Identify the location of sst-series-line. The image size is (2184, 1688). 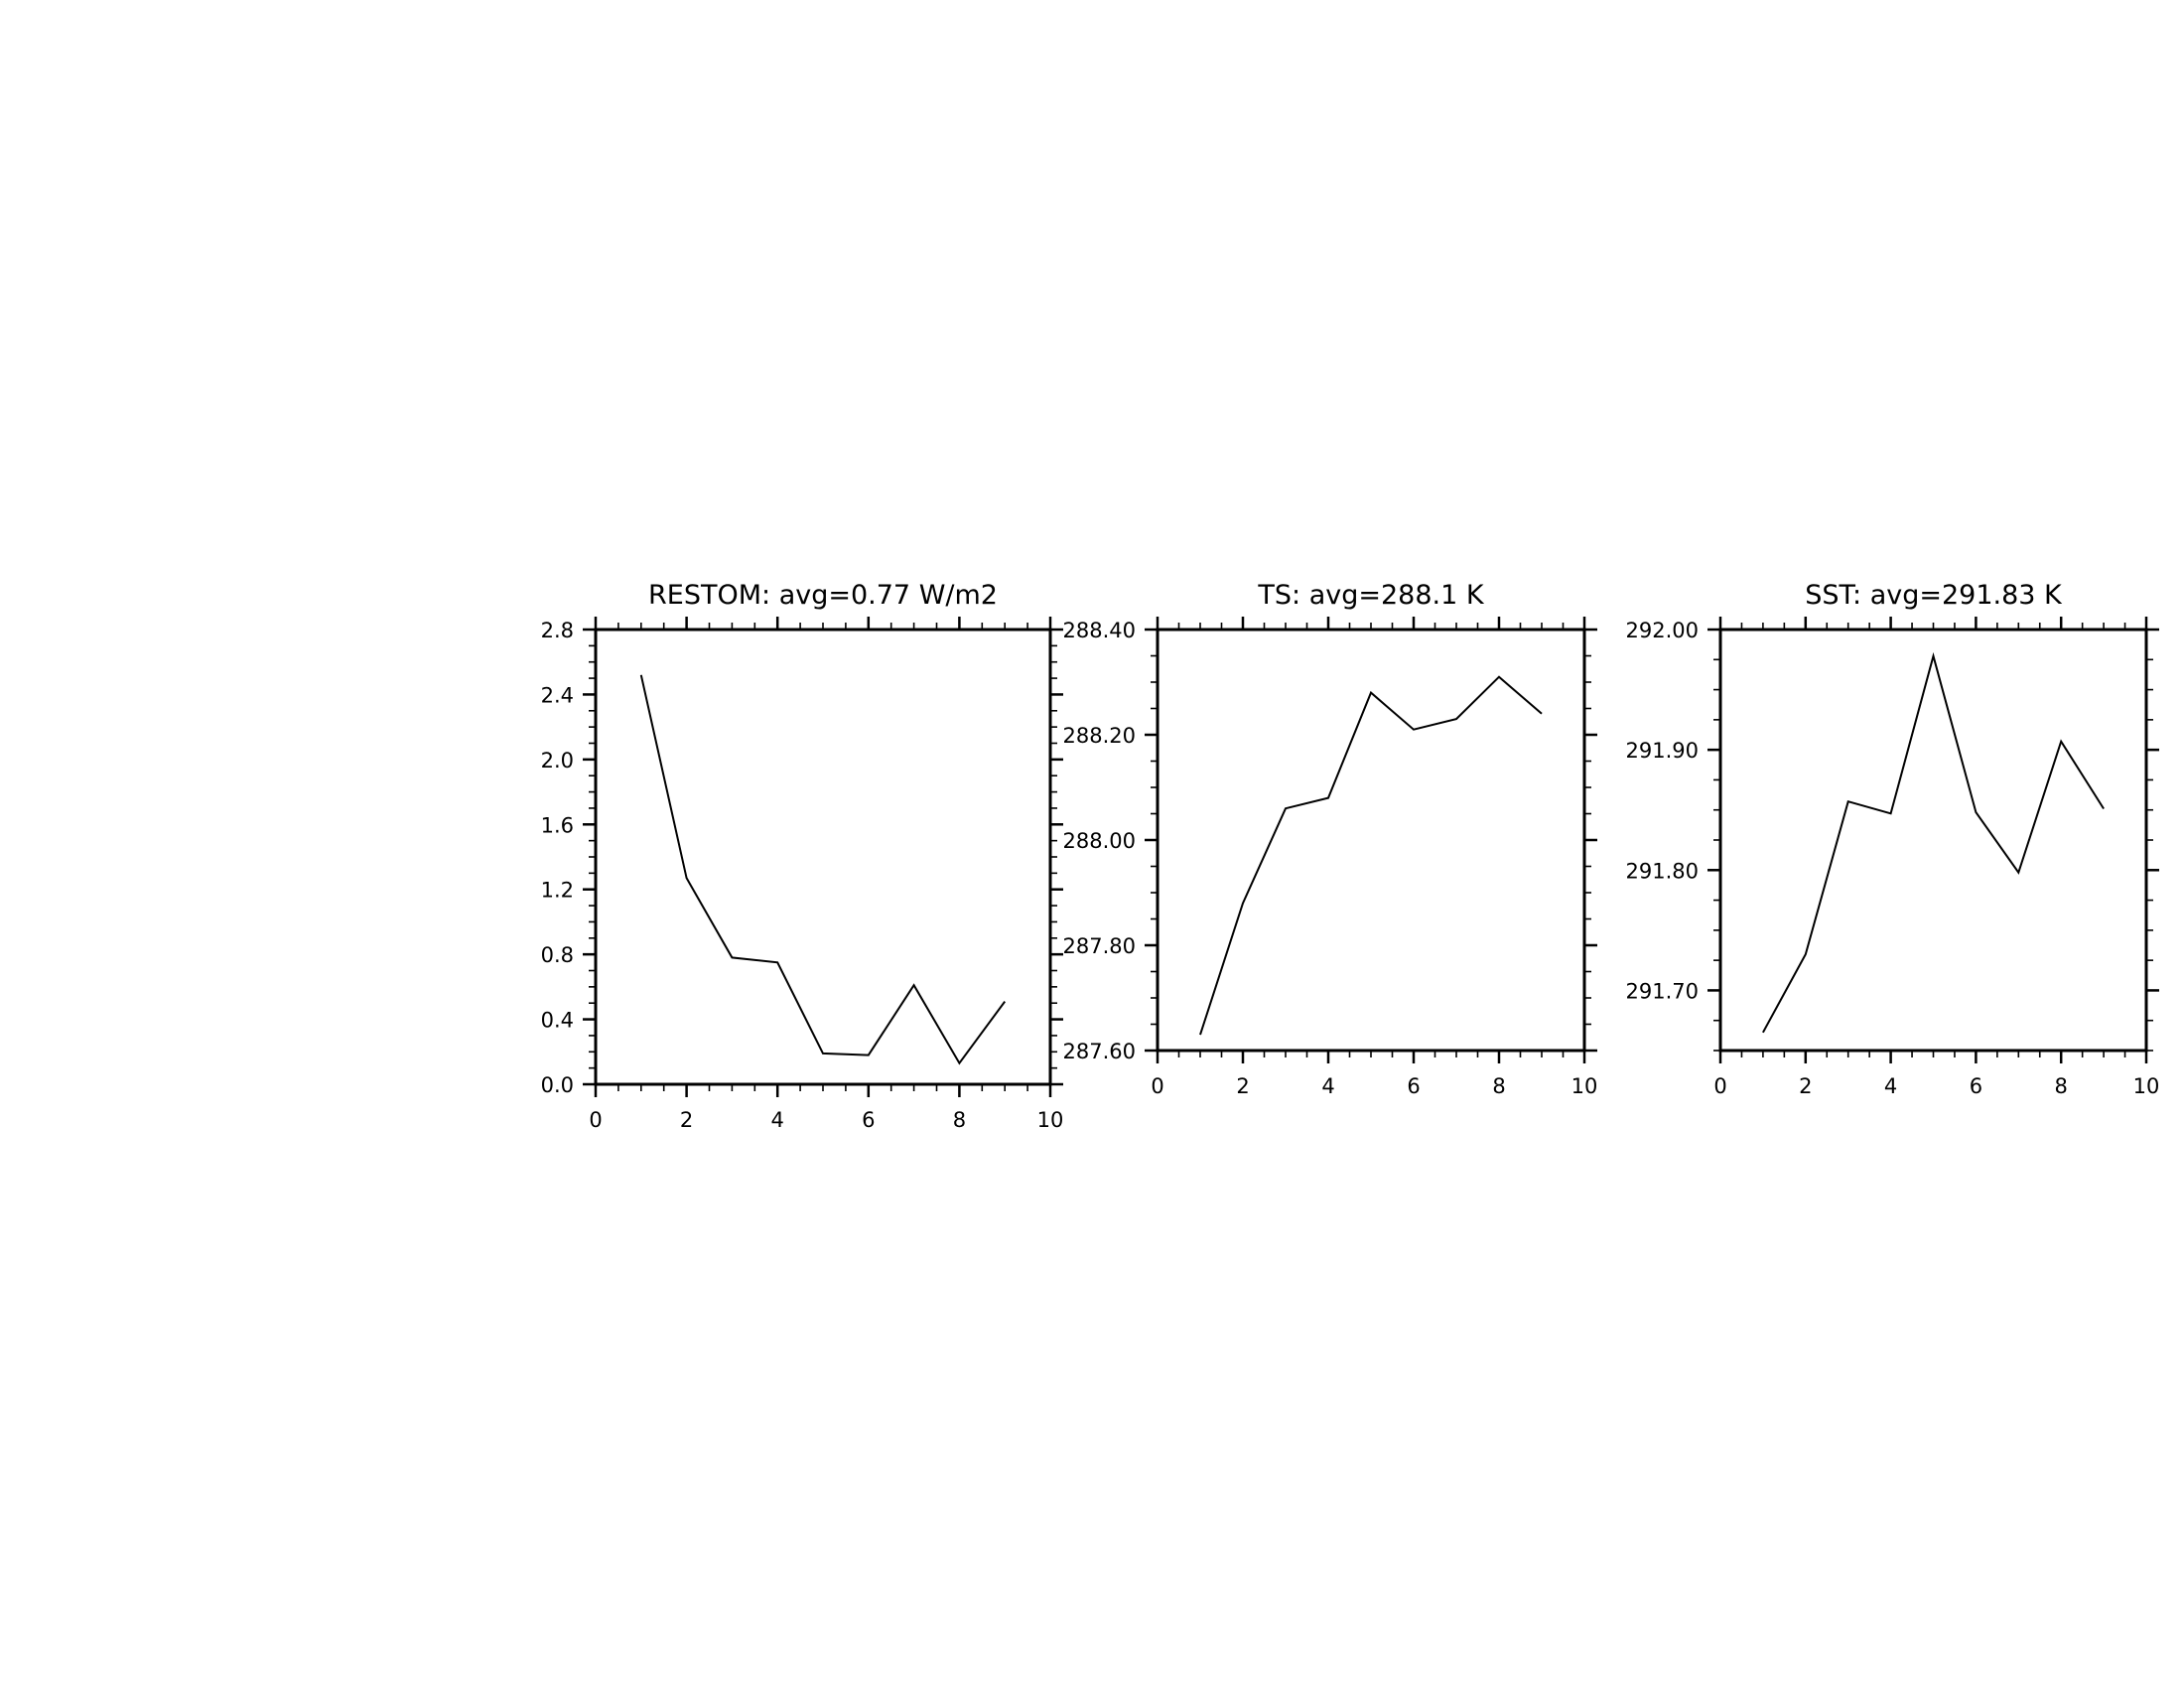
(1933, 842).